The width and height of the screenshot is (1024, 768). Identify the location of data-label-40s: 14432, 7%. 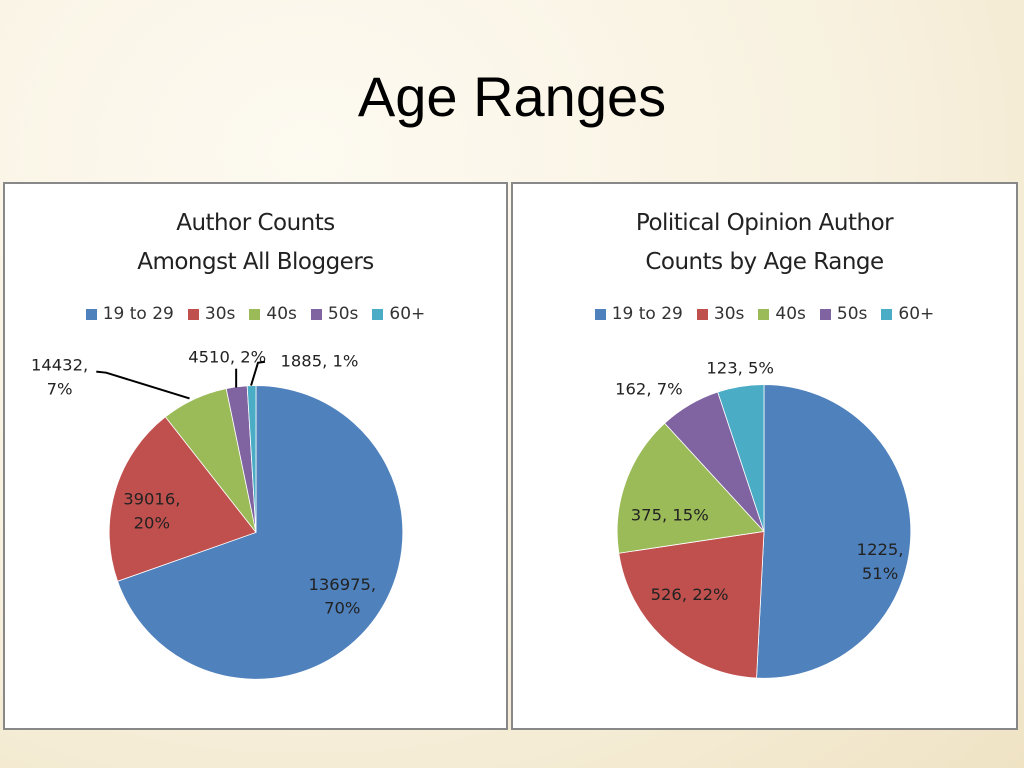
(59, 377).